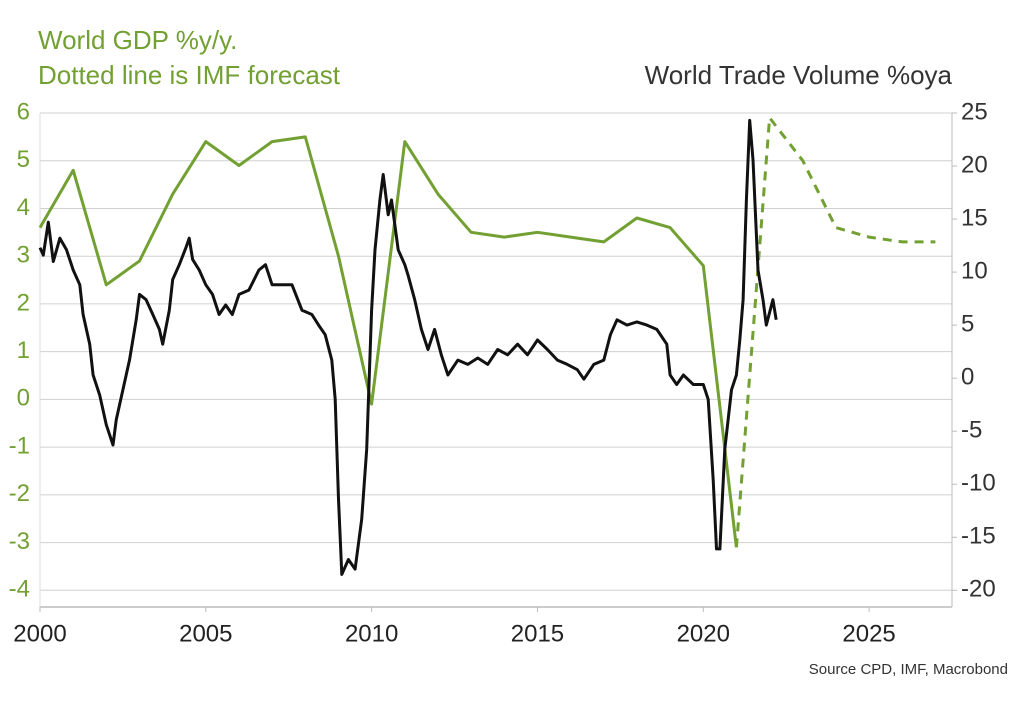 The height and width of the screenshot is (703, 1024). What do you see at coordinates (703, 633) in the screenshot?
I see `x-tick-label: 2020` at bounding box center [703, 633].